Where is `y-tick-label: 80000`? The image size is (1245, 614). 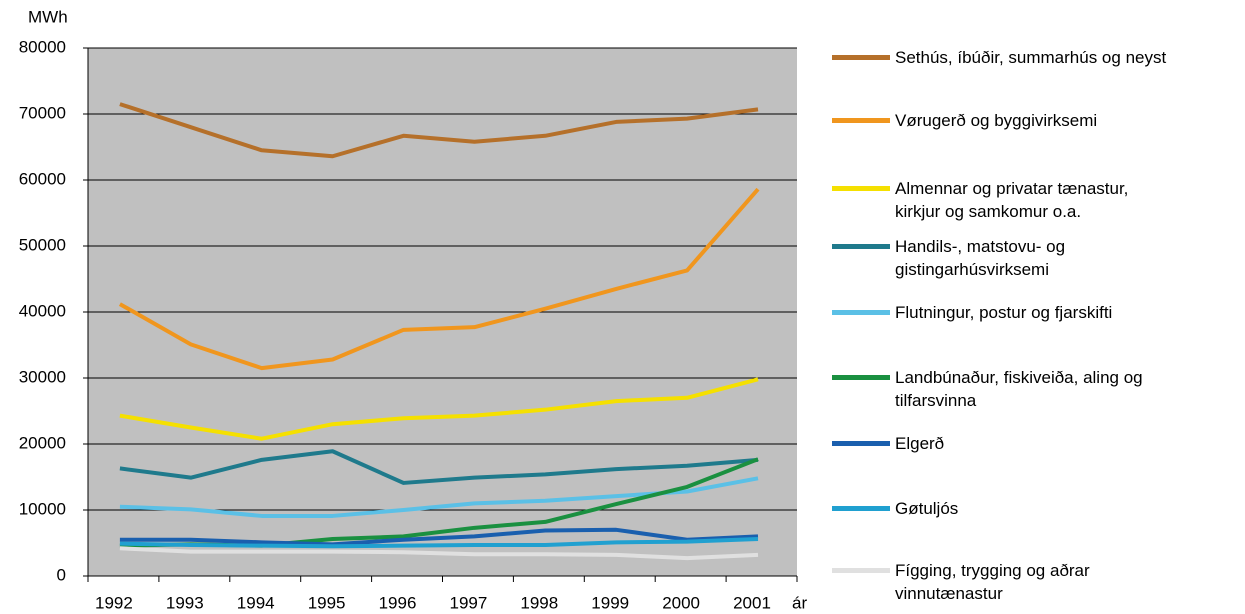
y-tick-label: 80000 is located at coordinates (42, 46).